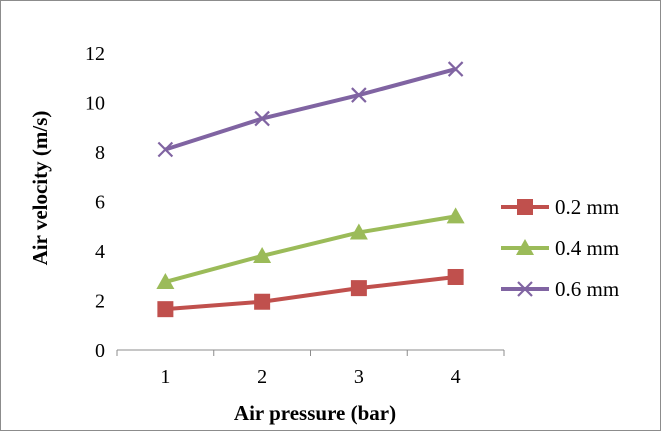  I want to click on y-tick-labels: 0 2 4 6 8 10 12, so click(95, 202).